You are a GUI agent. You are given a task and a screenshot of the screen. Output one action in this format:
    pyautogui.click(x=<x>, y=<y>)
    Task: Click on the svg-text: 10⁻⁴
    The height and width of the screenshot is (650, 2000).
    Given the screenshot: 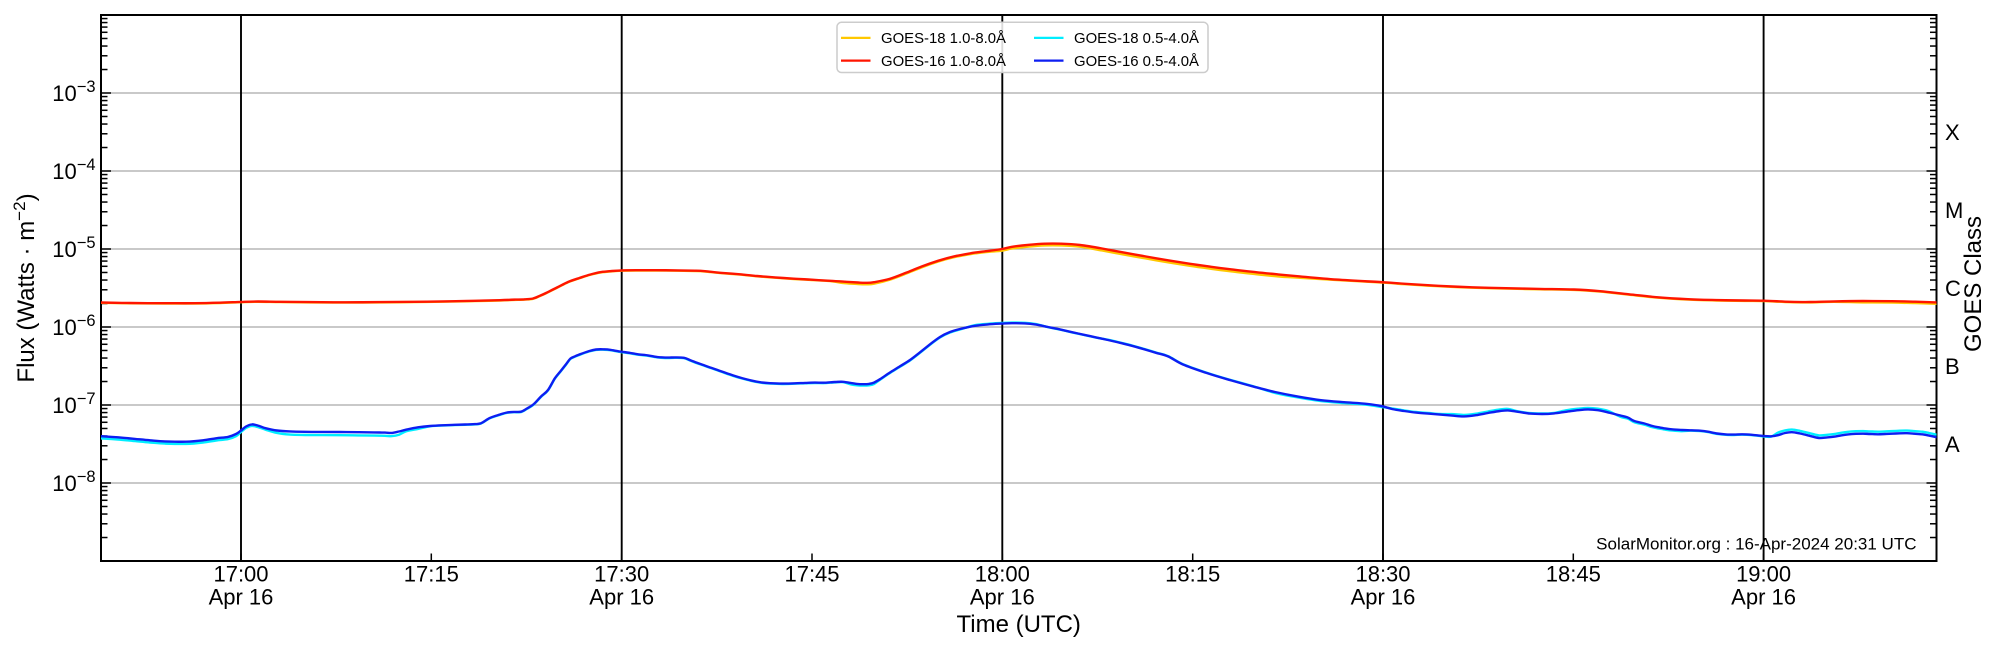 What is the action you would take?
    pyautogui.click(x=73, y=170)
    